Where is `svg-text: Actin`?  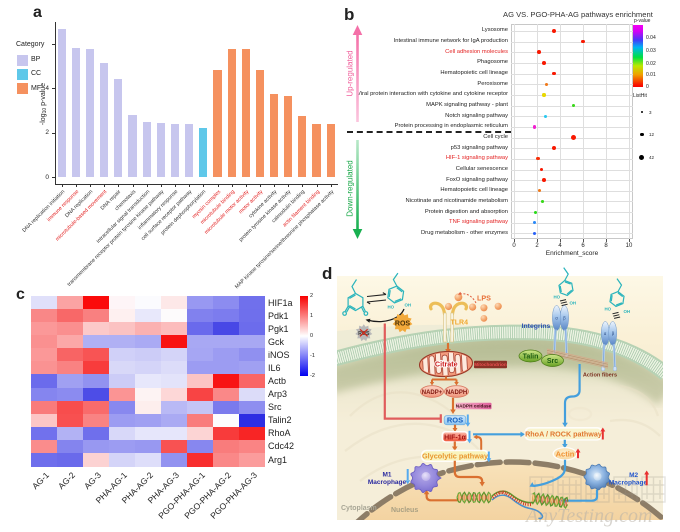
svg-text: Actin is located at coordinates (565, 454).